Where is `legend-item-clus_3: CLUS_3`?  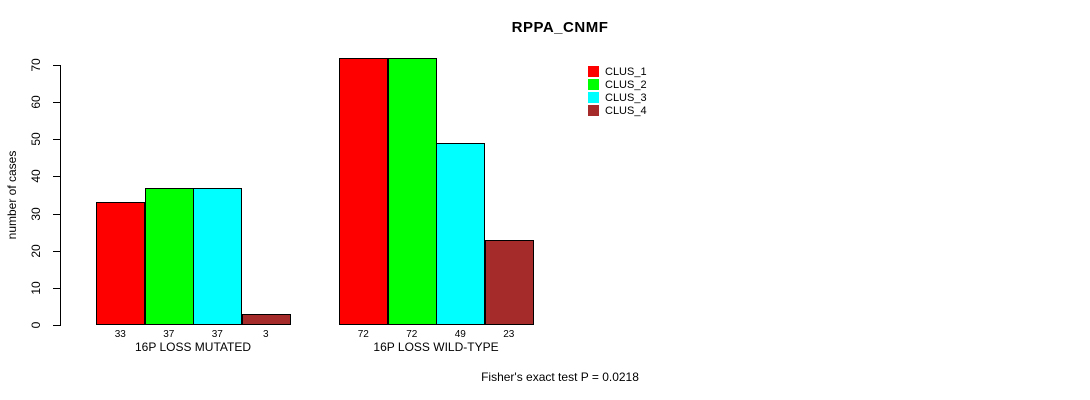
legend-item-clus_3: CLUS_3 is located at coordinates (617, 97).